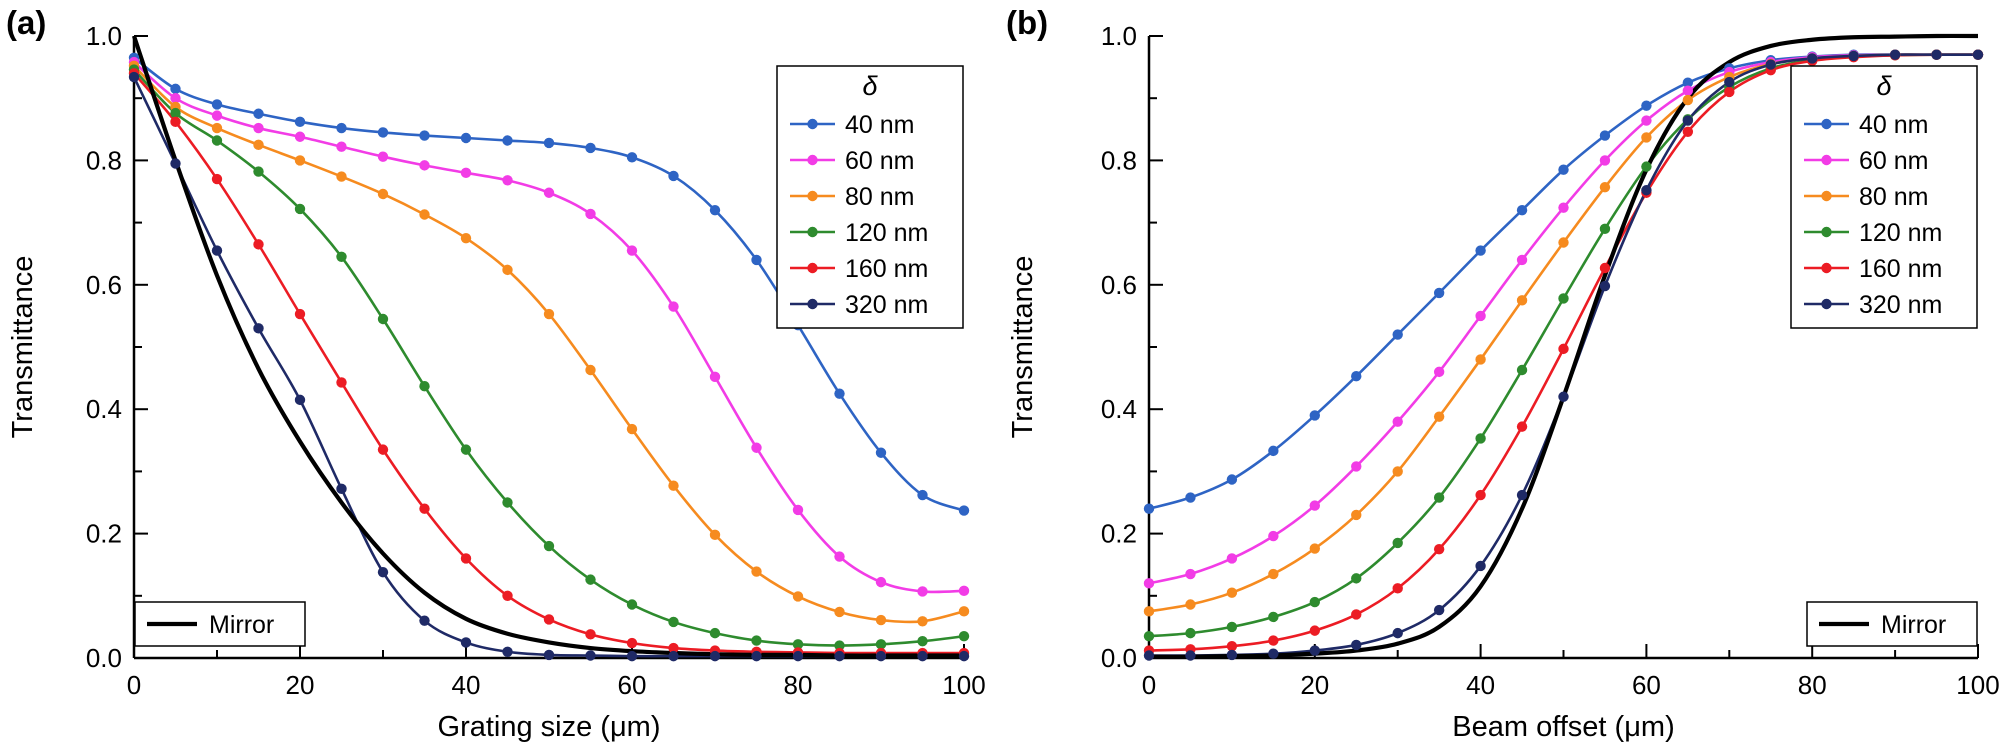  Describe the element at coordinates (1119, 160) in the screenshot. I see `y-tick-label: 0.8` at that location.